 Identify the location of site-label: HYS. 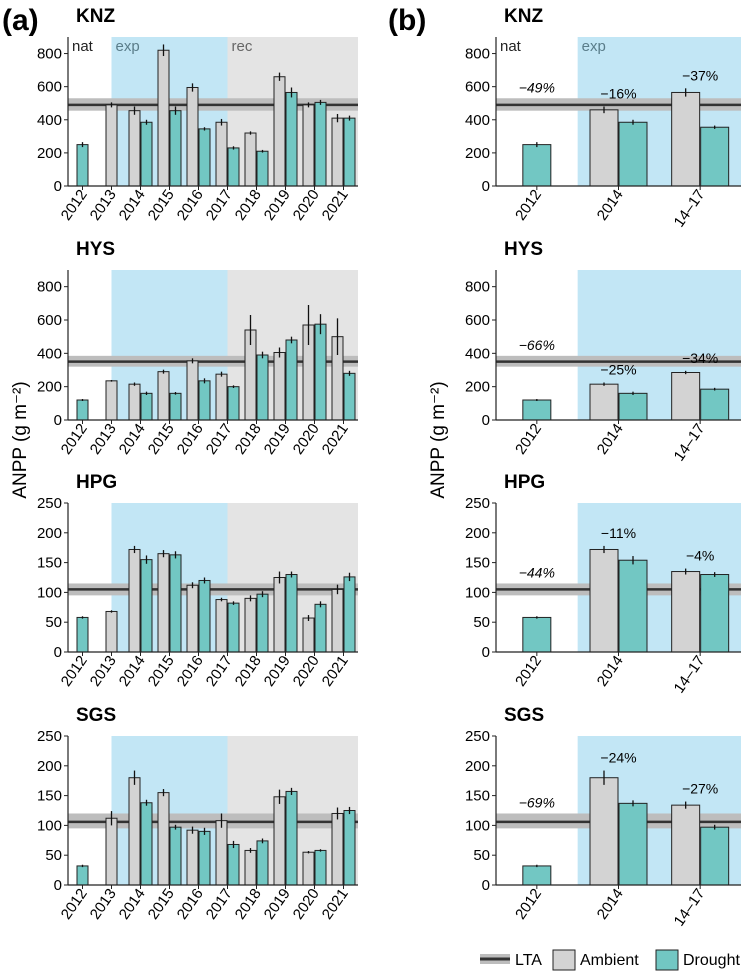
(523, 249).